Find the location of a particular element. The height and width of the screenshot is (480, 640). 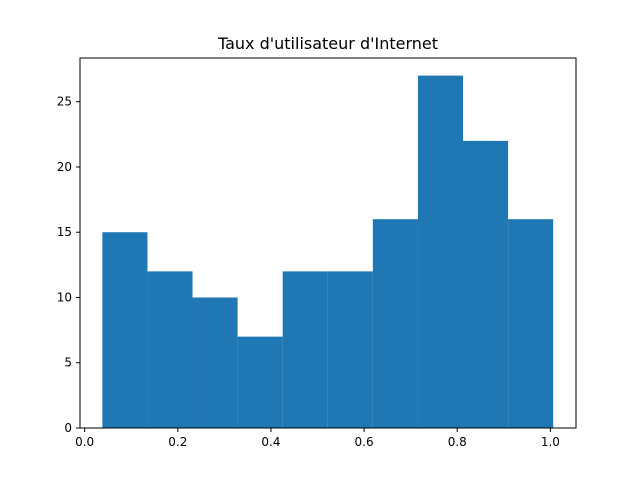

x-tick-label: 0.0 is located at coordinates (84, 442).